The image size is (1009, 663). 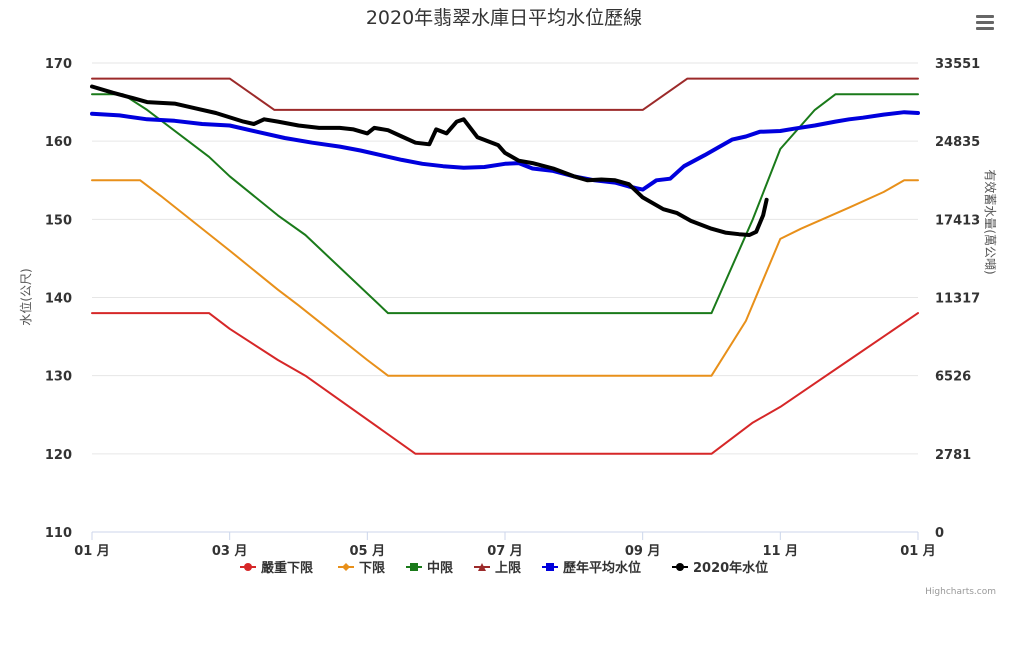 I want to click on x-tick-label: 07 月, so click(x=505, y=551).